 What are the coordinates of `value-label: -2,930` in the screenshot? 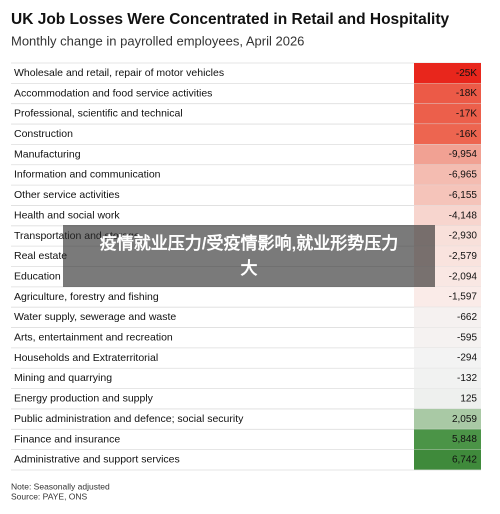 It's located at (463, 236).